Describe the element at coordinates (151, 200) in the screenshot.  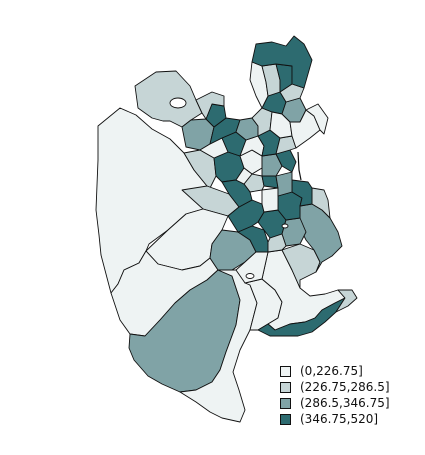
I see `region-west` at that location.